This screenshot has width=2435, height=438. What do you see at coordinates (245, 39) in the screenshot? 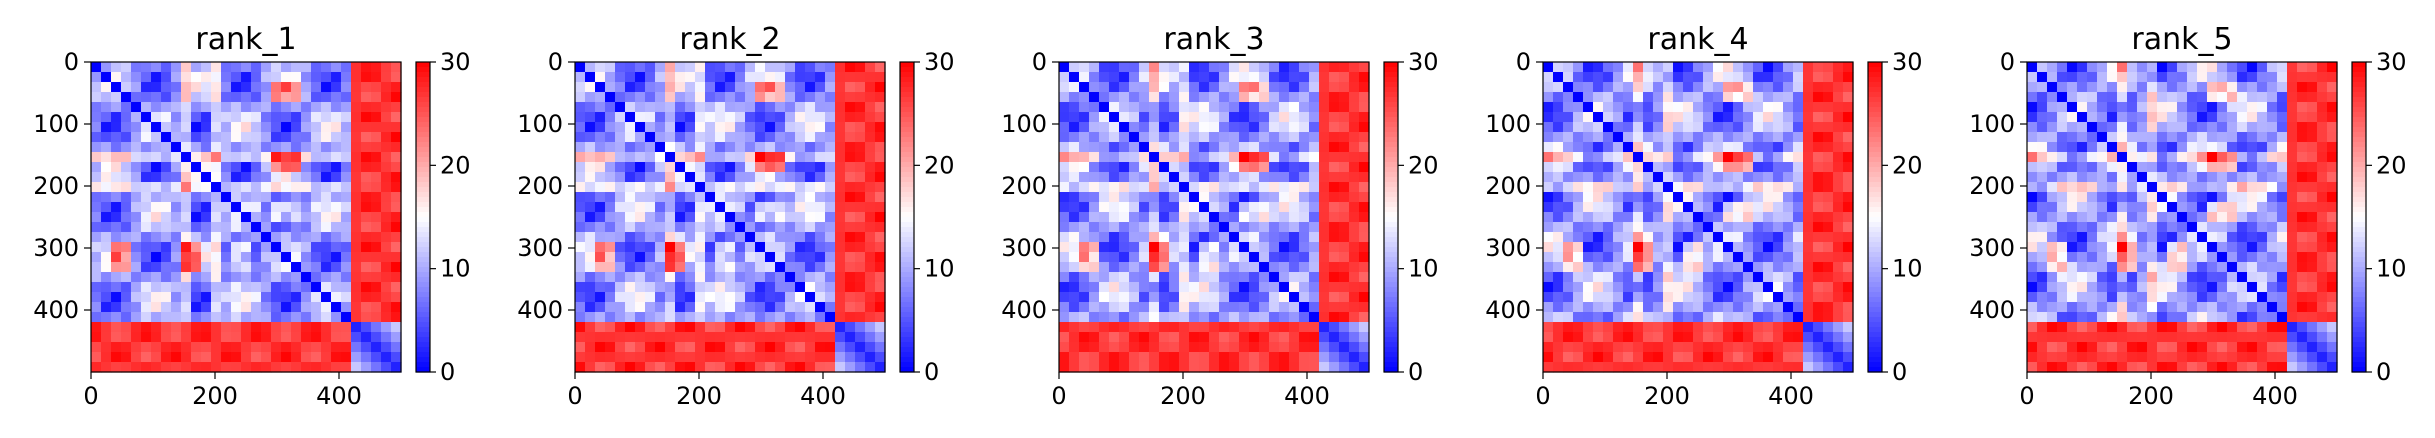
I see `panel-title: rank_1` at bounding box center [245, 39].